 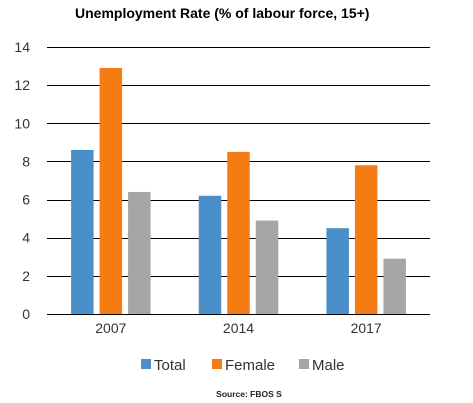 What do you see at coordinates (22, 85) in the screenshot?
I see `y-tick-label: 12` at bounding box center [22, 85].